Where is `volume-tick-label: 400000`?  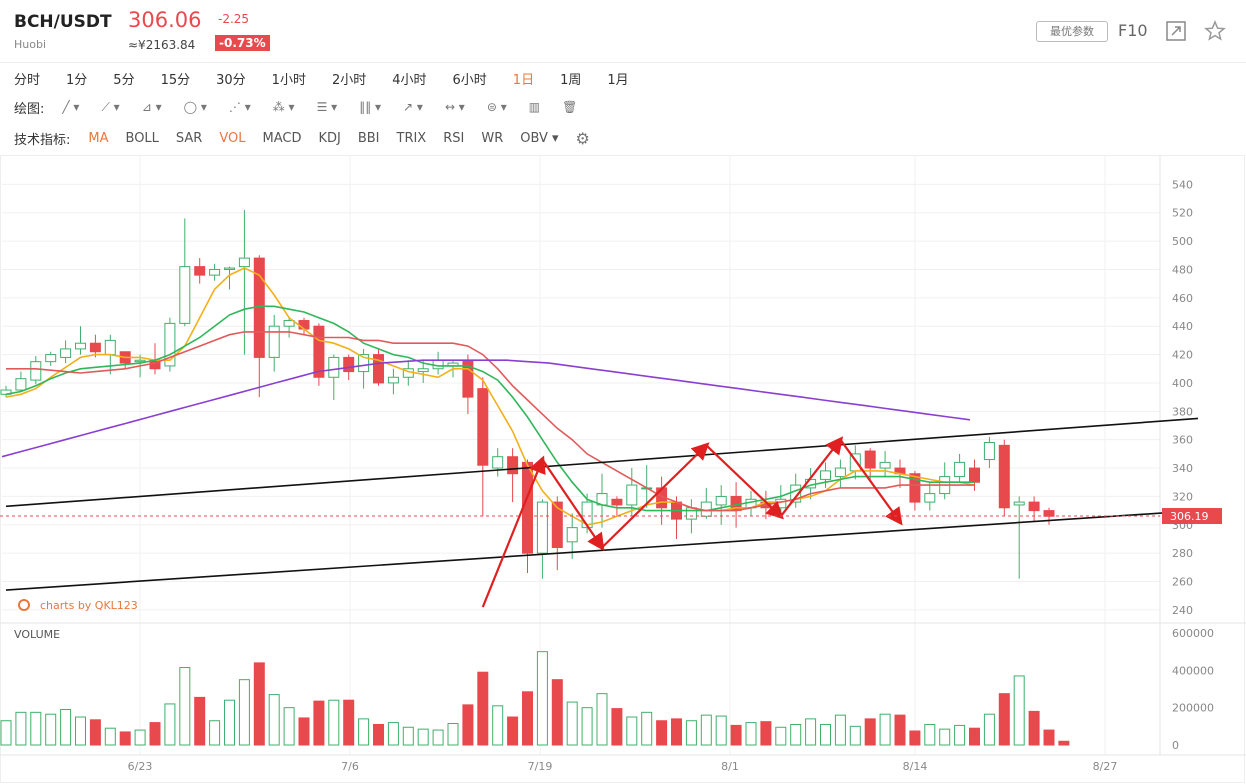
volume-tick-label: 400000 is located at coordinates (1193, 670).